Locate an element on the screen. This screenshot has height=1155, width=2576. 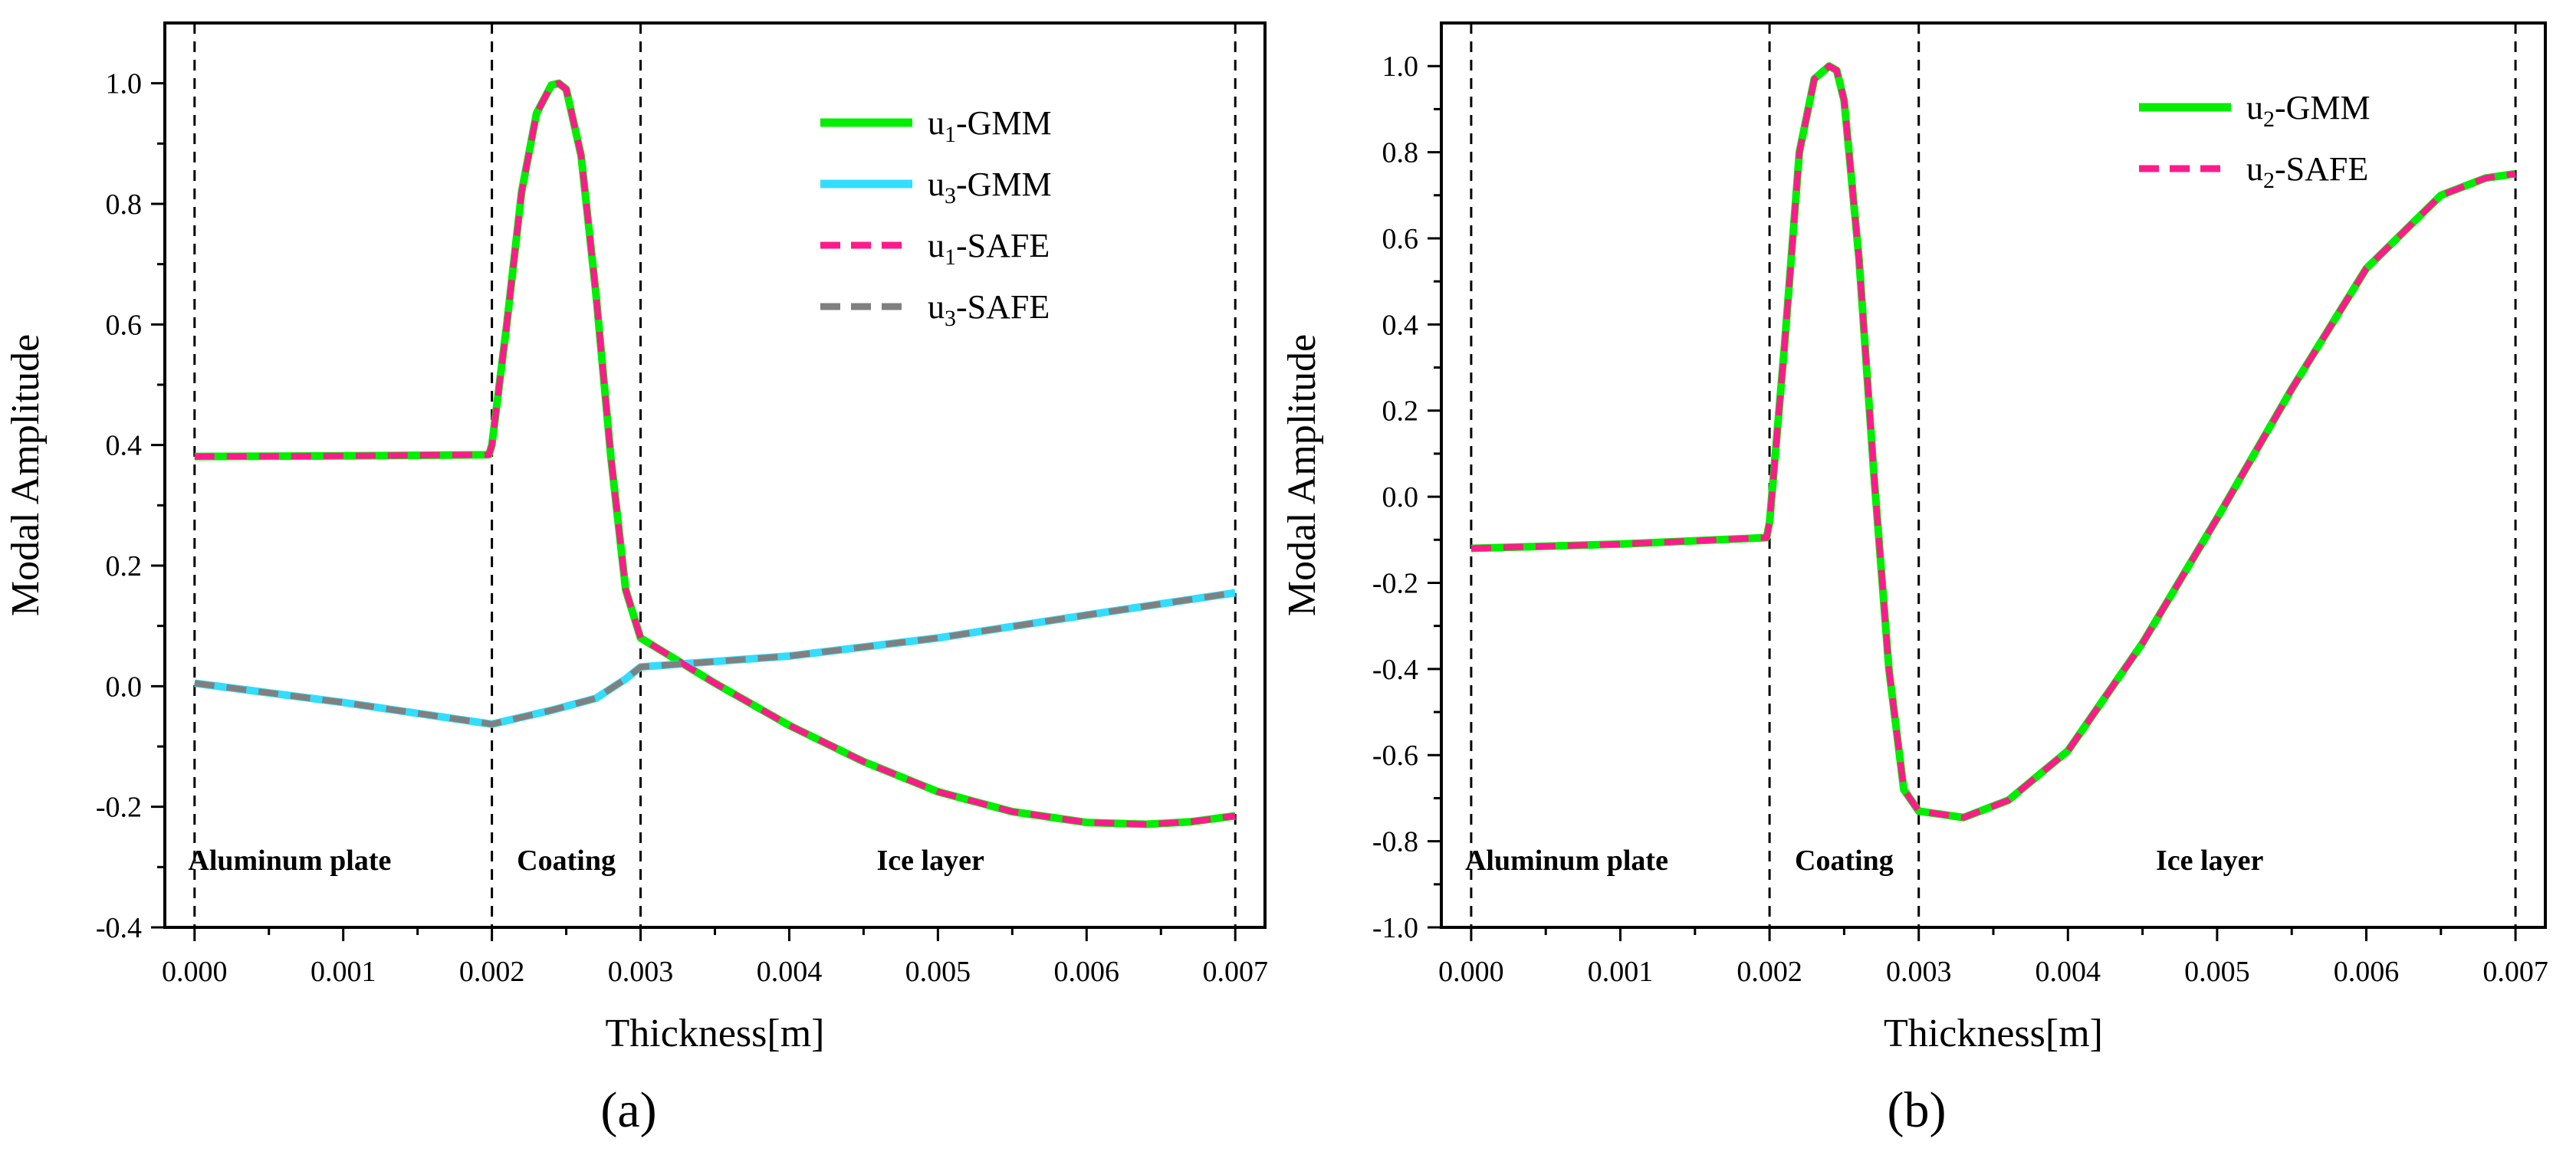
legend-entry-label: u2-GMM is located at coordinates (2308, 110).